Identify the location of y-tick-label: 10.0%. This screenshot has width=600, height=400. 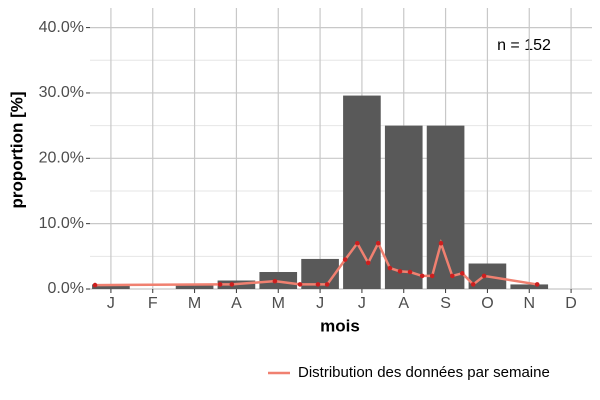
(61, 223).